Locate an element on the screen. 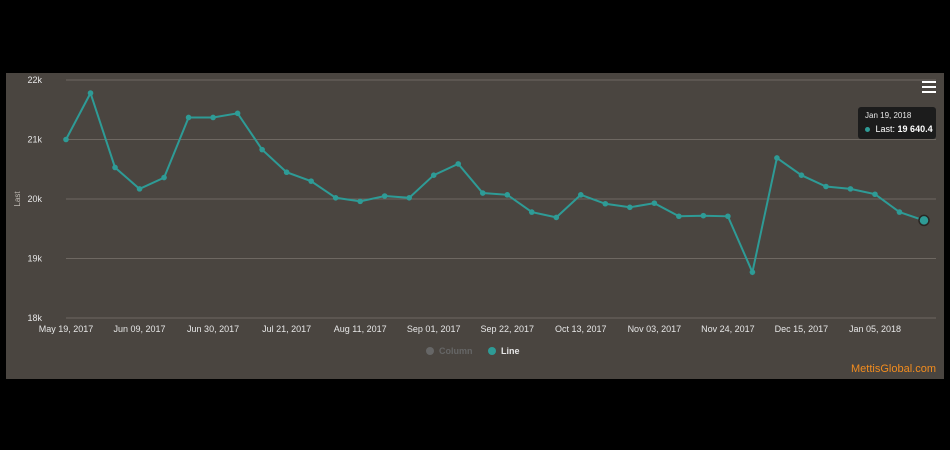 The height and width of the screenshot is (450, 950). tooltip-date: Jan 19, 2018 is located at coordinates (888, 115).